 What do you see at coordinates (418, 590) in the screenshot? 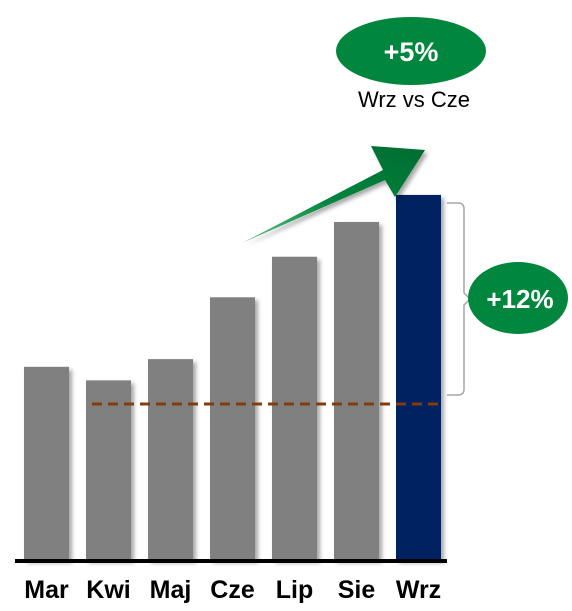
I see `category-label-wrz: Wrz` at bounding box center [418, 590].